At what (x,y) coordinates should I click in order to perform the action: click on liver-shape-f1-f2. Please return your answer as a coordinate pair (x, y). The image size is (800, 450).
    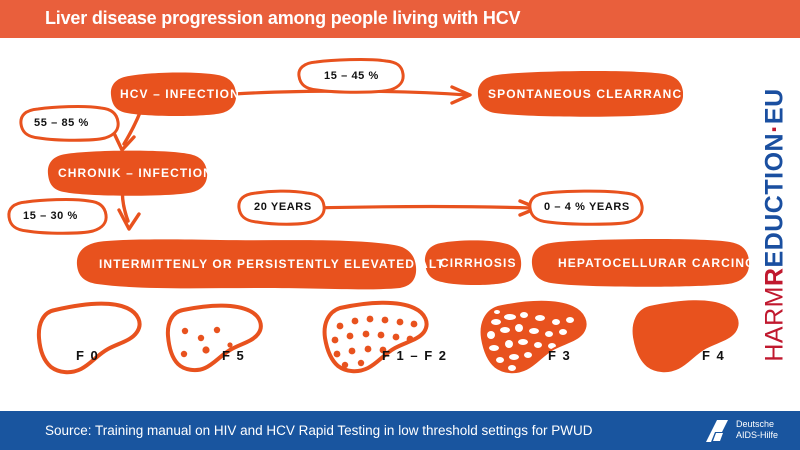
    Looking at the image, I should click on (375, 337).